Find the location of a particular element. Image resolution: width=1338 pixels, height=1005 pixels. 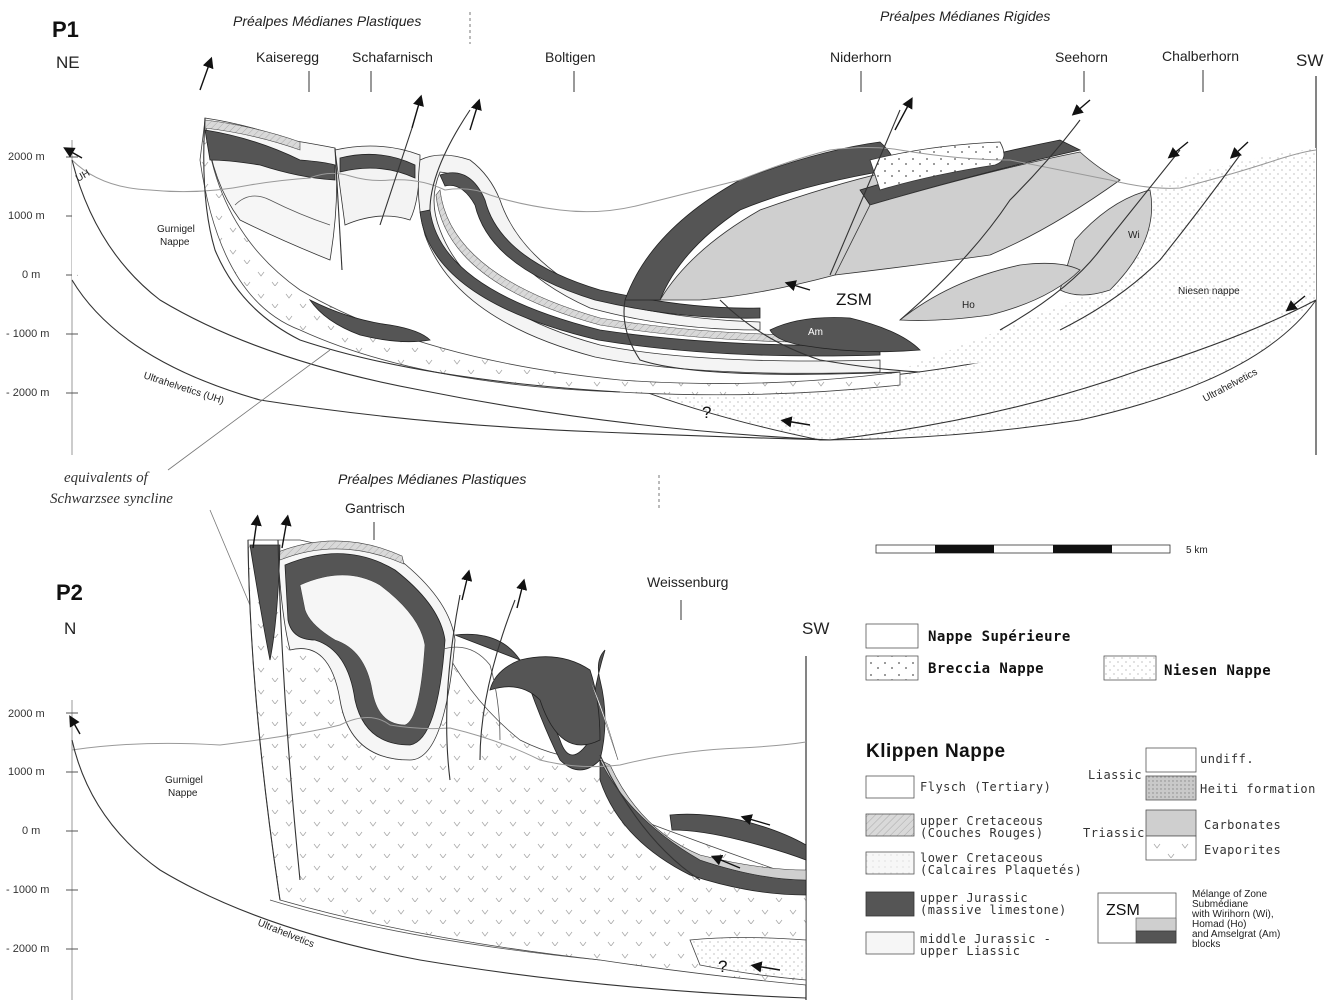

p1-jurassic-kaiseregg is located at coordinates (270, 155).